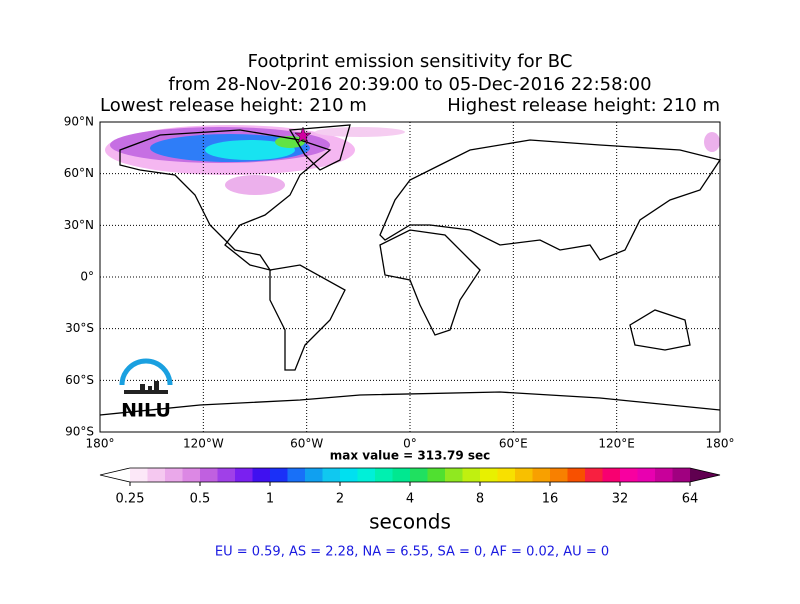 The image size is (800, 604). Describe the element at coordinates (146, 390) in the screenshot. I see `logo: NILU` at that location.